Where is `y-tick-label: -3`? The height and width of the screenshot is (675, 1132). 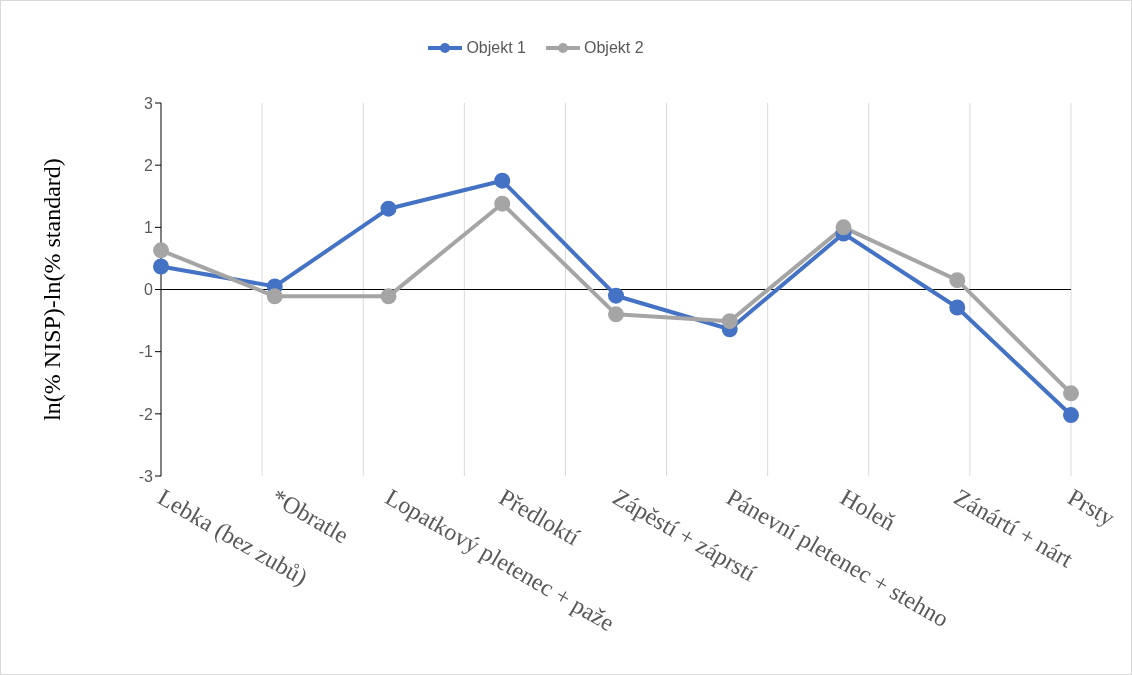 y-tick-label: -3 is located at coordinates (146, 476).